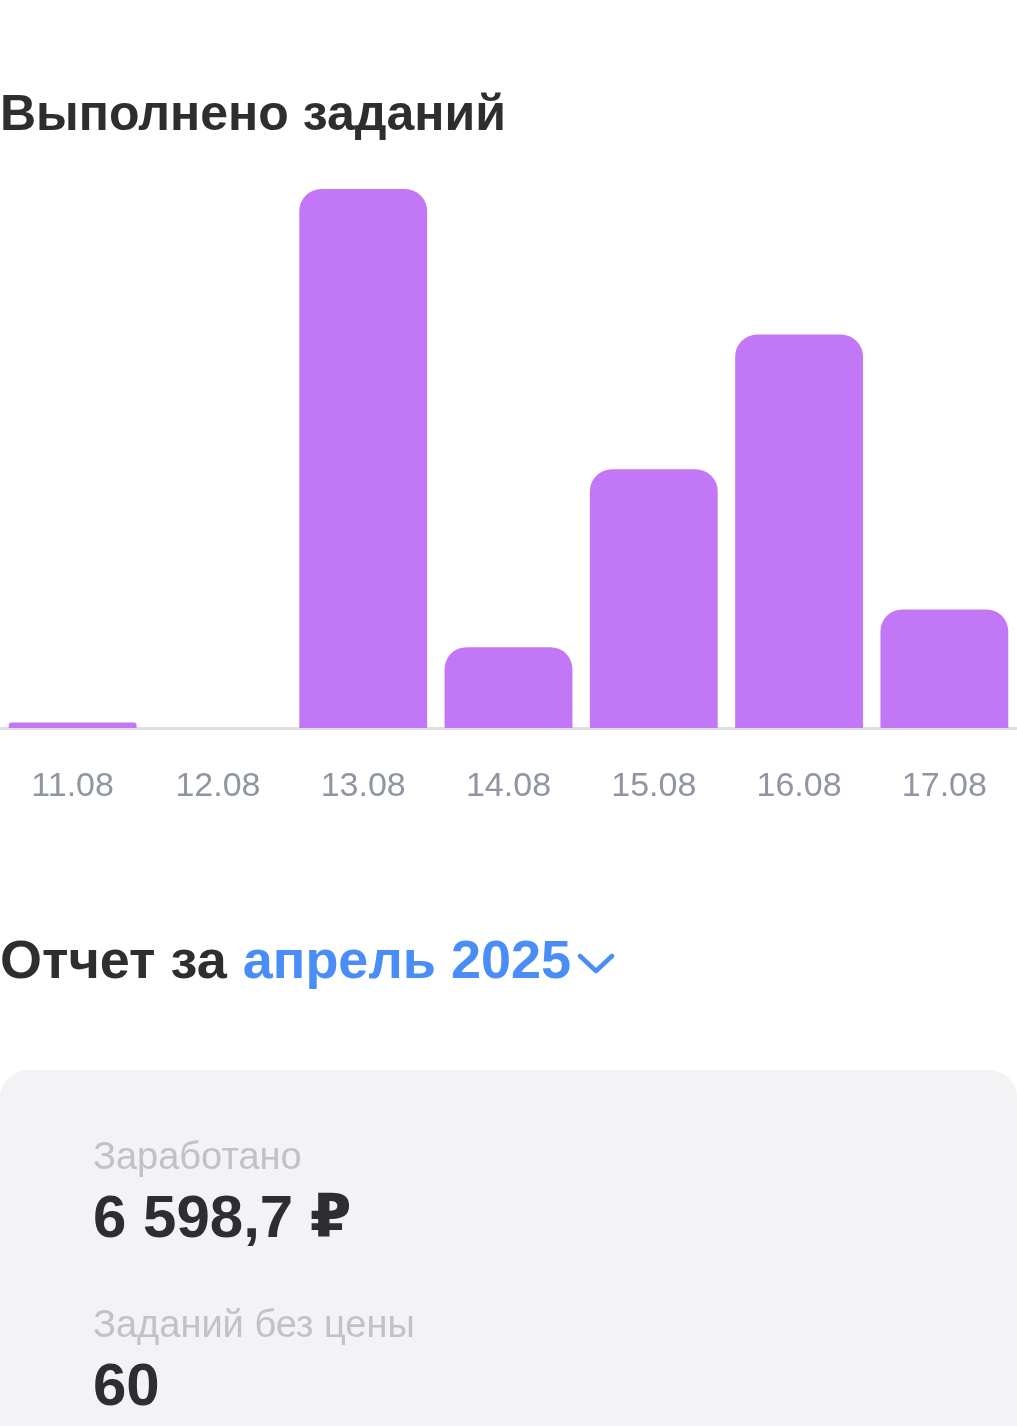 The height and width of the screenshot is (1426, 1017). What do you see at coordinates (508, 783) in the screenshot?
I see `x-tick-label: 14.08` at bounding box center [508, 783].